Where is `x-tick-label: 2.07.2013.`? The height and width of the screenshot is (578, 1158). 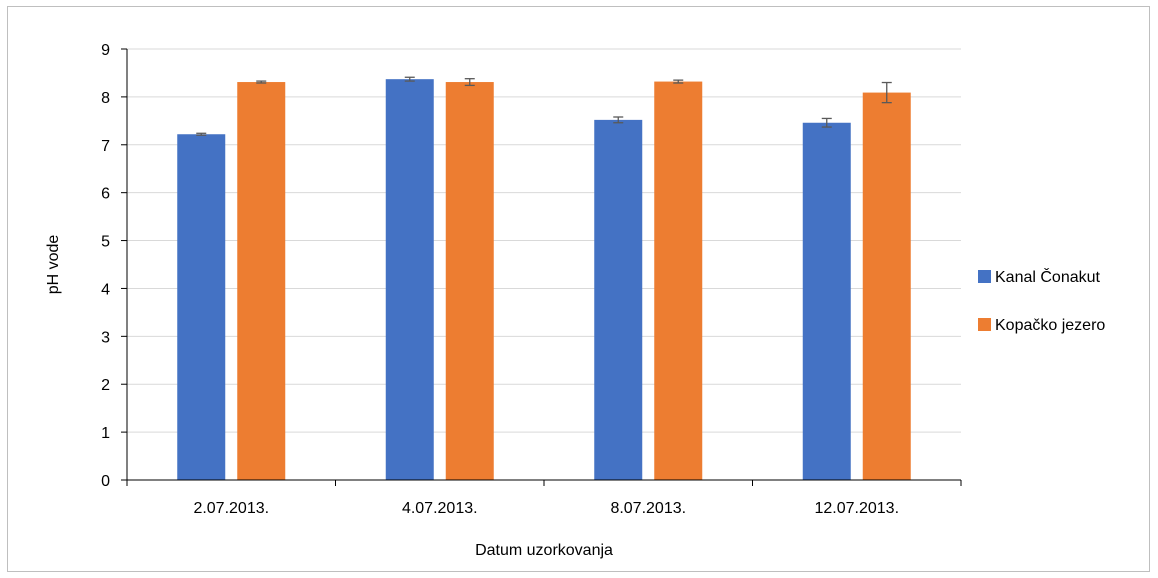 x-tick-label: 2.07.2013. is located at coordinates (231, 508).